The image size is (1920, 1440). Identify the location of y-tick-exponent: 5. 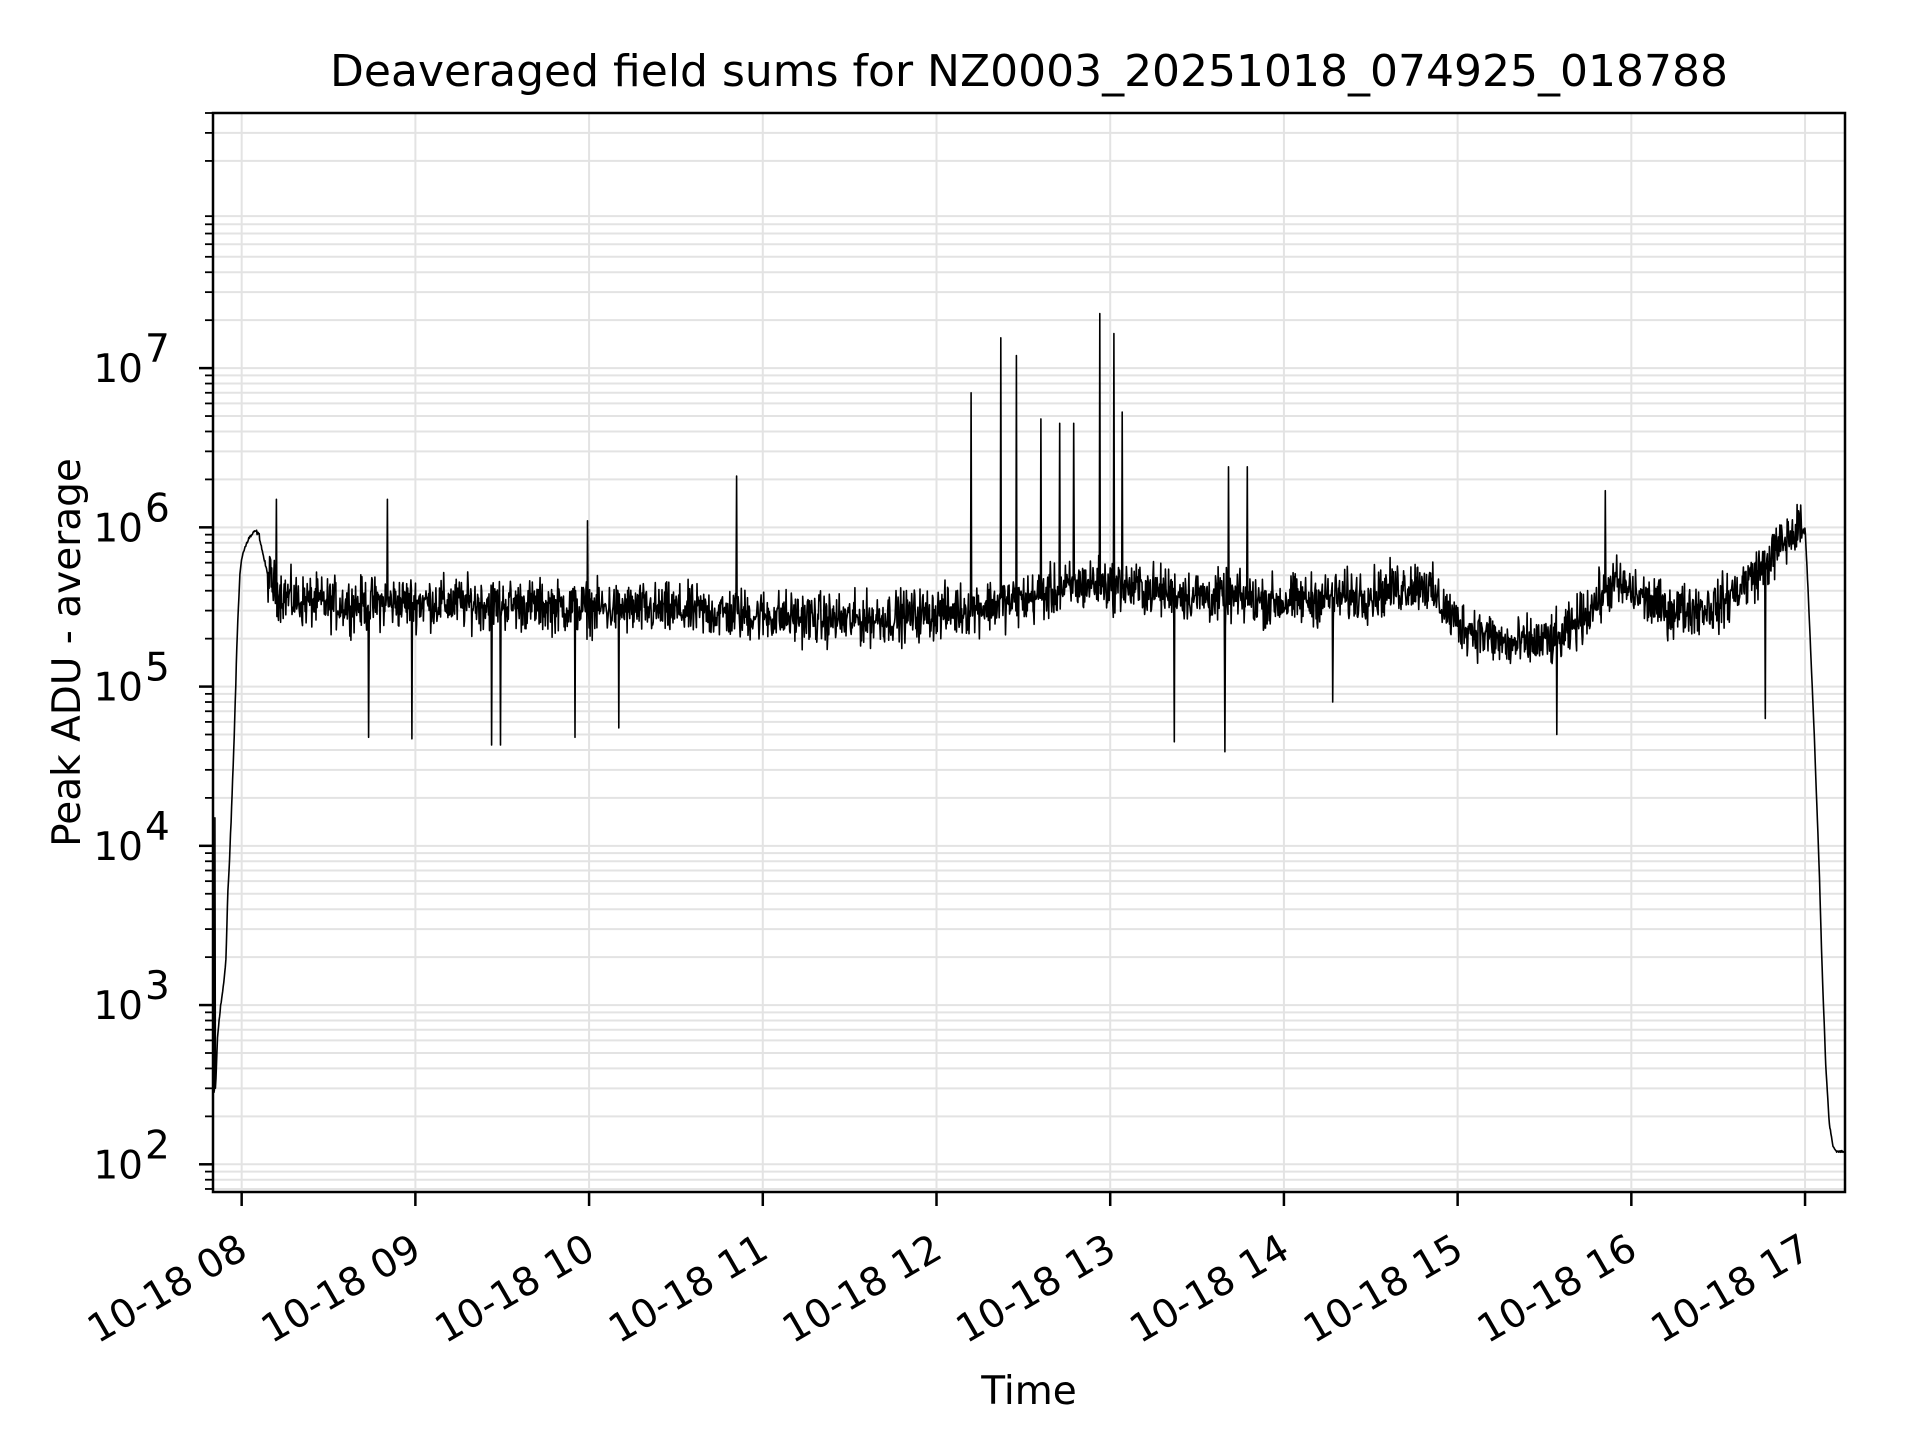
(157, 668).